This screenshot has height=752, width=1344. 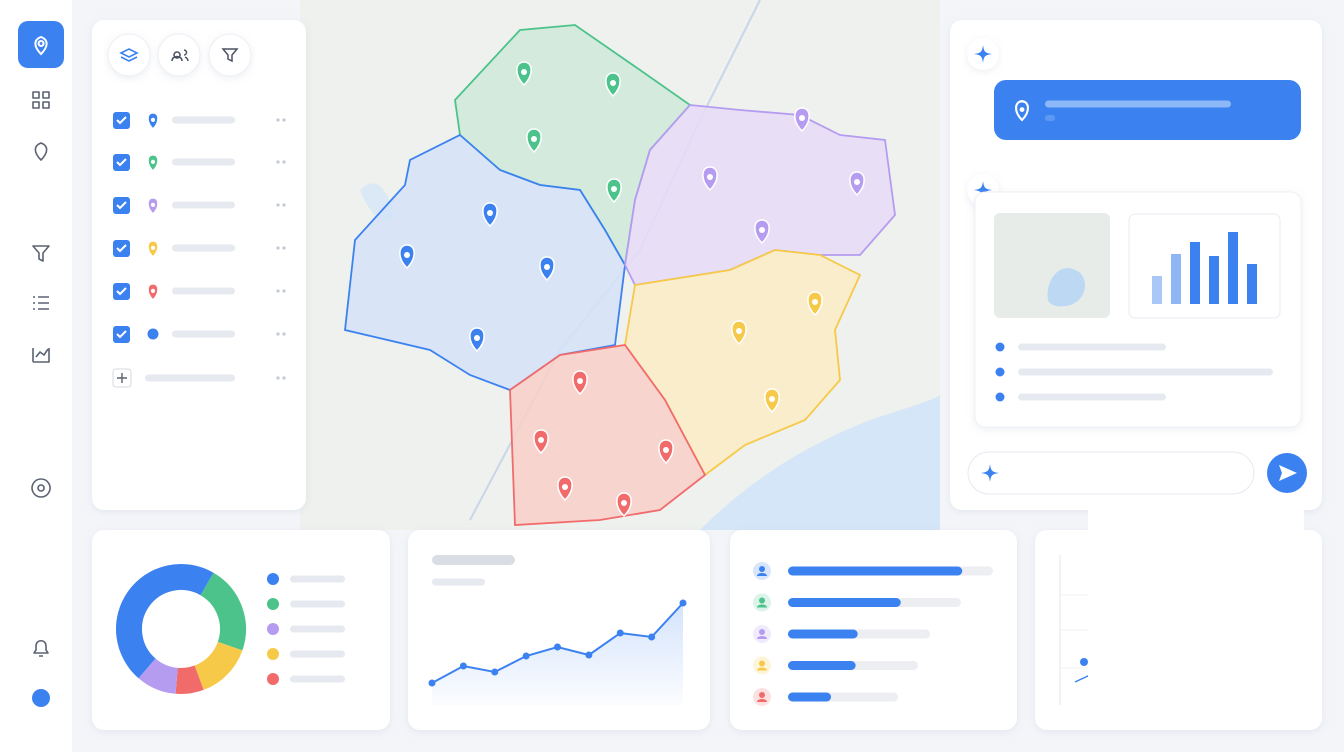 What do you see at coordinates (41, 100) in the screenshot?
I see `nav-grid` at bounding box center [41, 100].